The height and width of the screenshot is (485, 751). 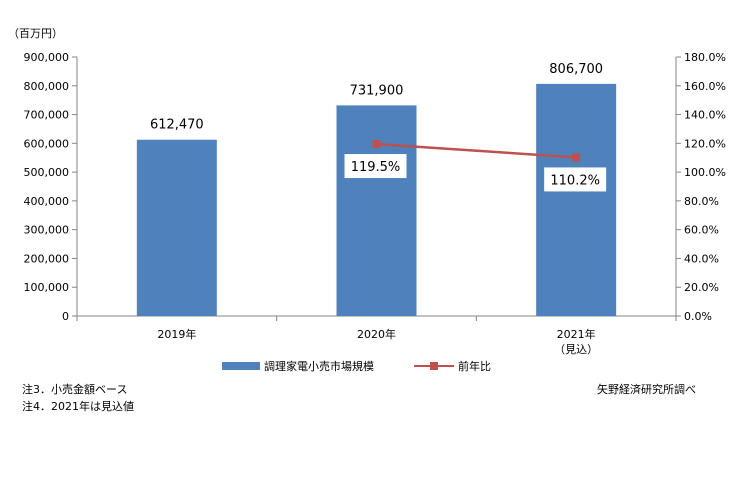 I want to click on footnote-4: 注4．2021年は見込値, so click(x=78, y=406).